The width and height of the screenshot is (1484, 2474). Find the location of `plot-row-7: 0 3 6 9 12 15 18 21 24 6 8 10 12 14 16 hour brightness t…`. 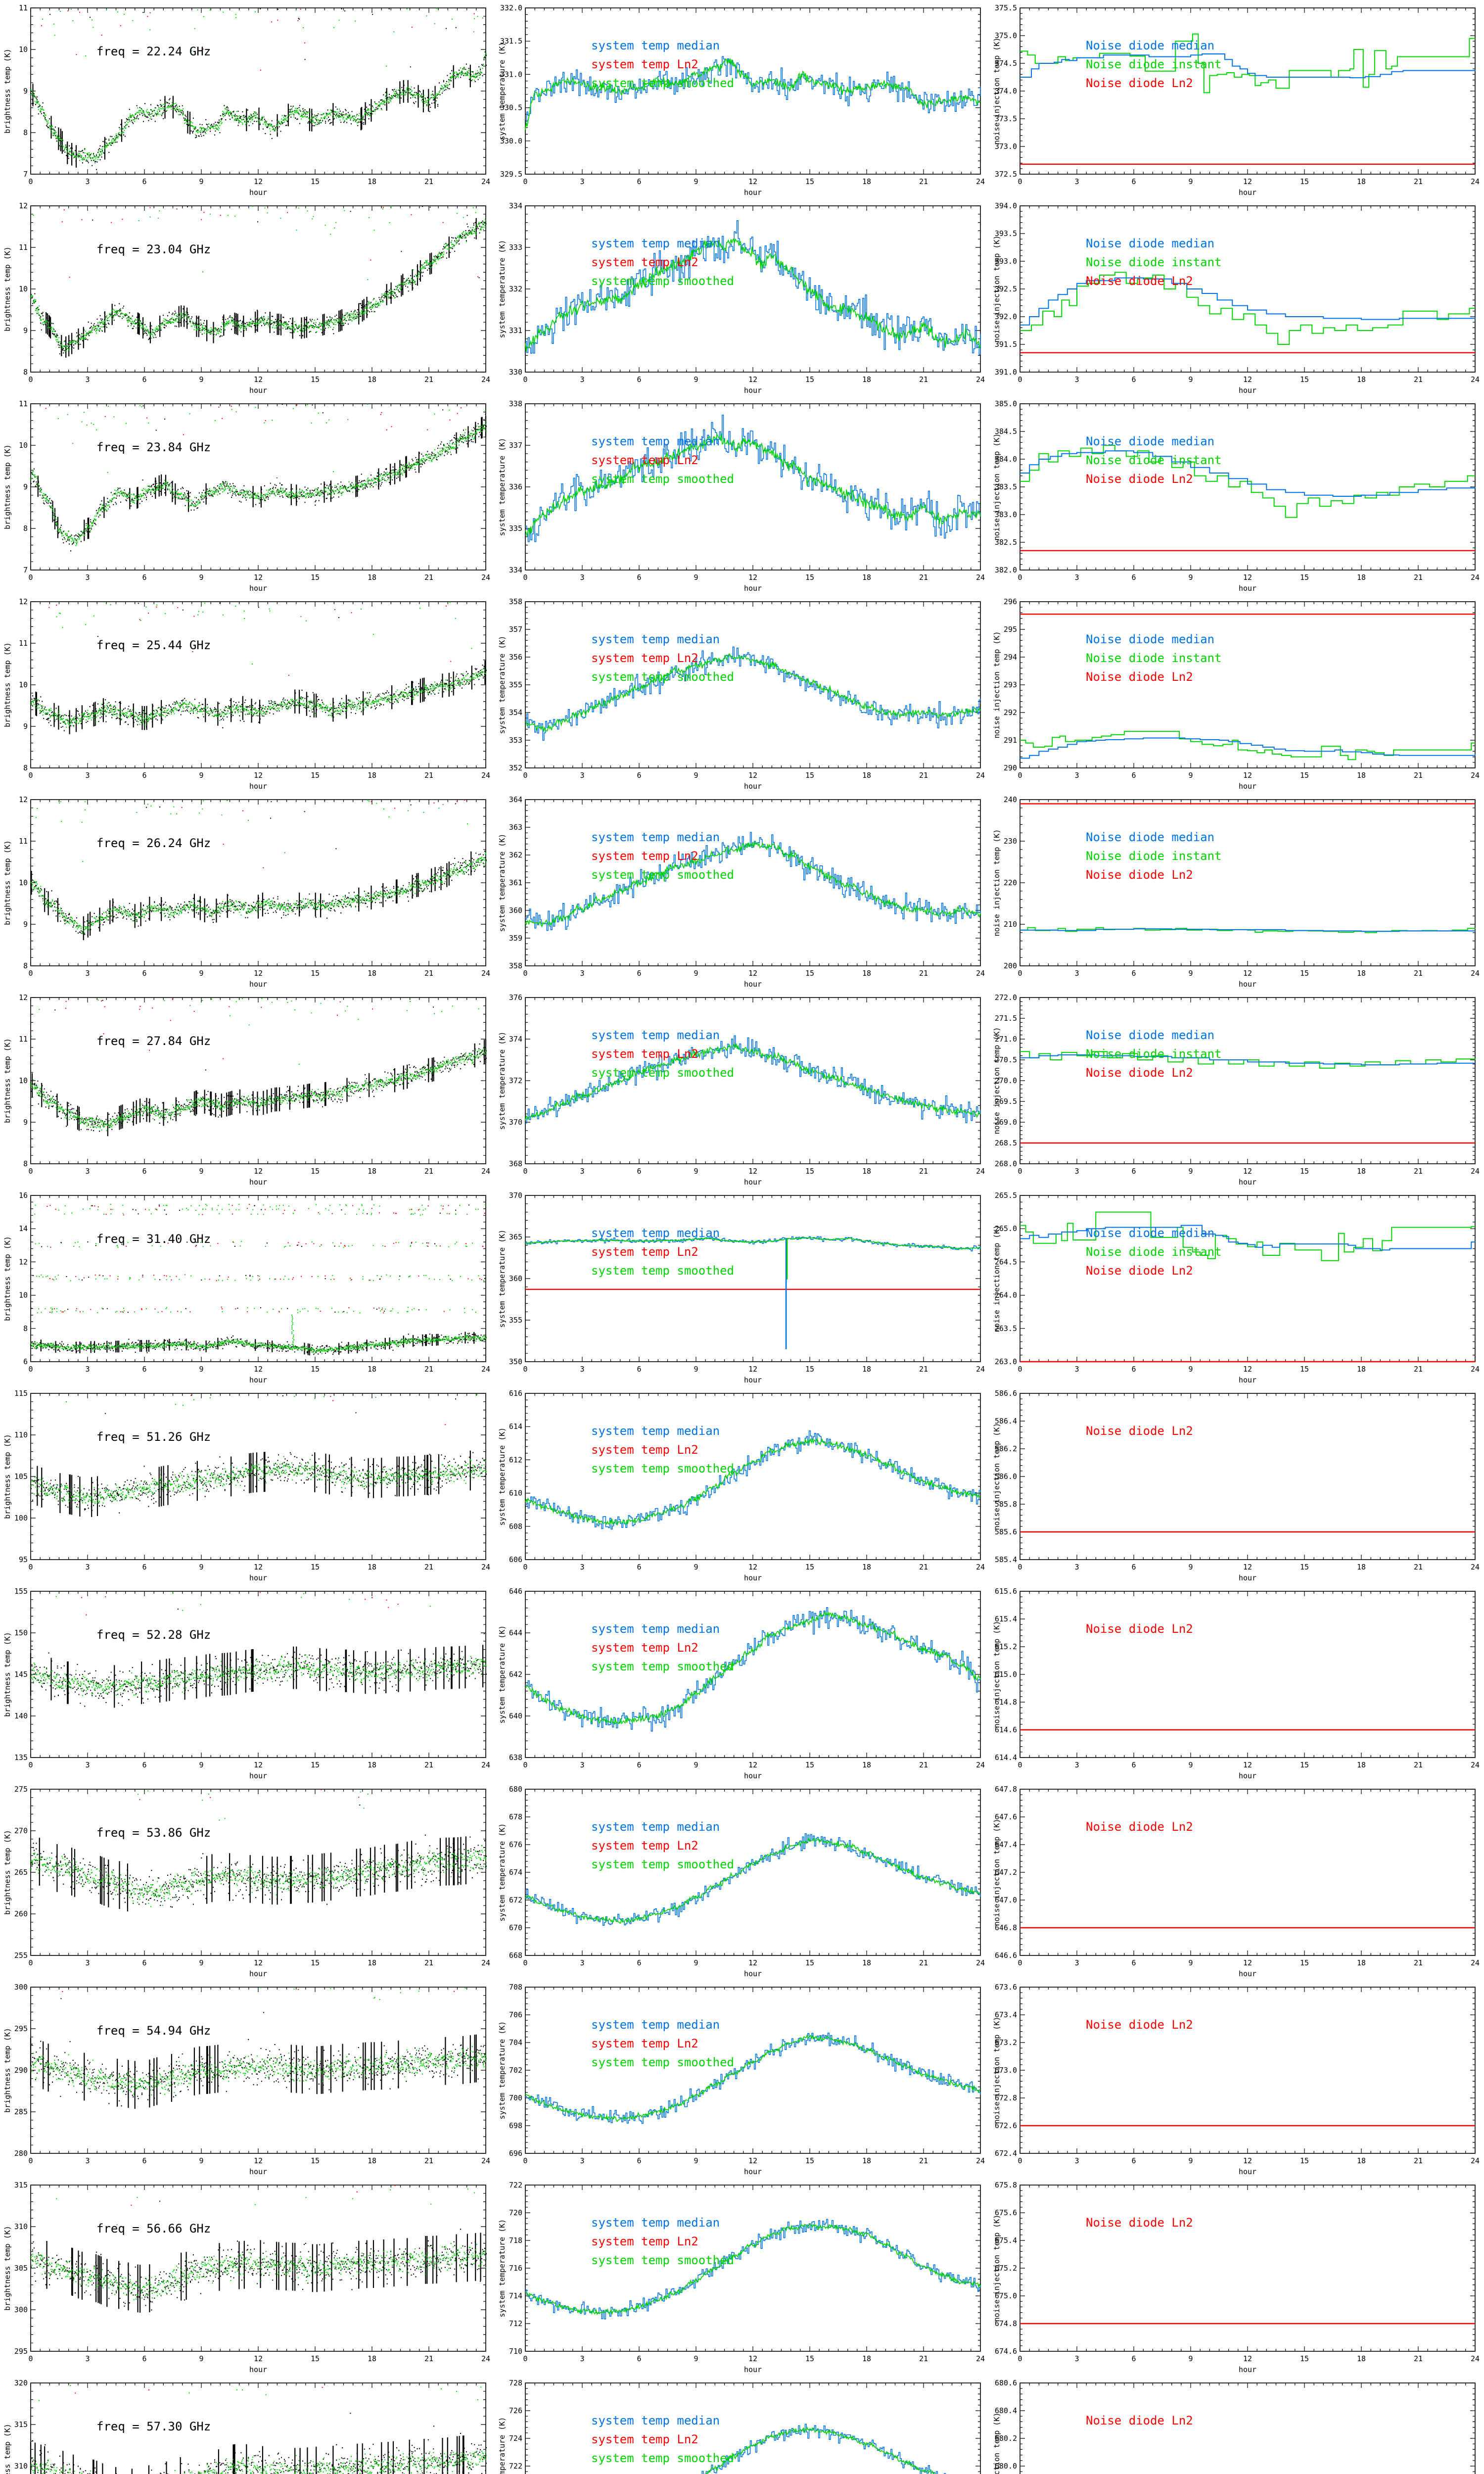

plot-row-7: 0 3 6 9 12 15 18 21 24 6 8 10 12 14 16 hour brightness t… is located at coordinates (742, 1287).